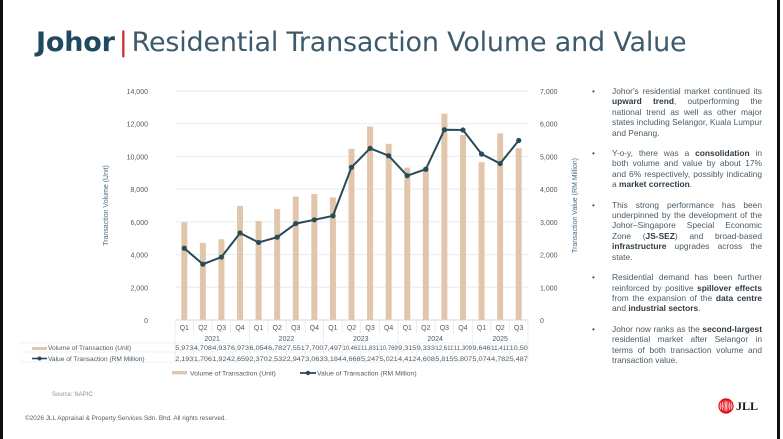 The width and height of the screenshot is (783, 439). I want to click on value-data-label: 4,412, so click(407, 359).